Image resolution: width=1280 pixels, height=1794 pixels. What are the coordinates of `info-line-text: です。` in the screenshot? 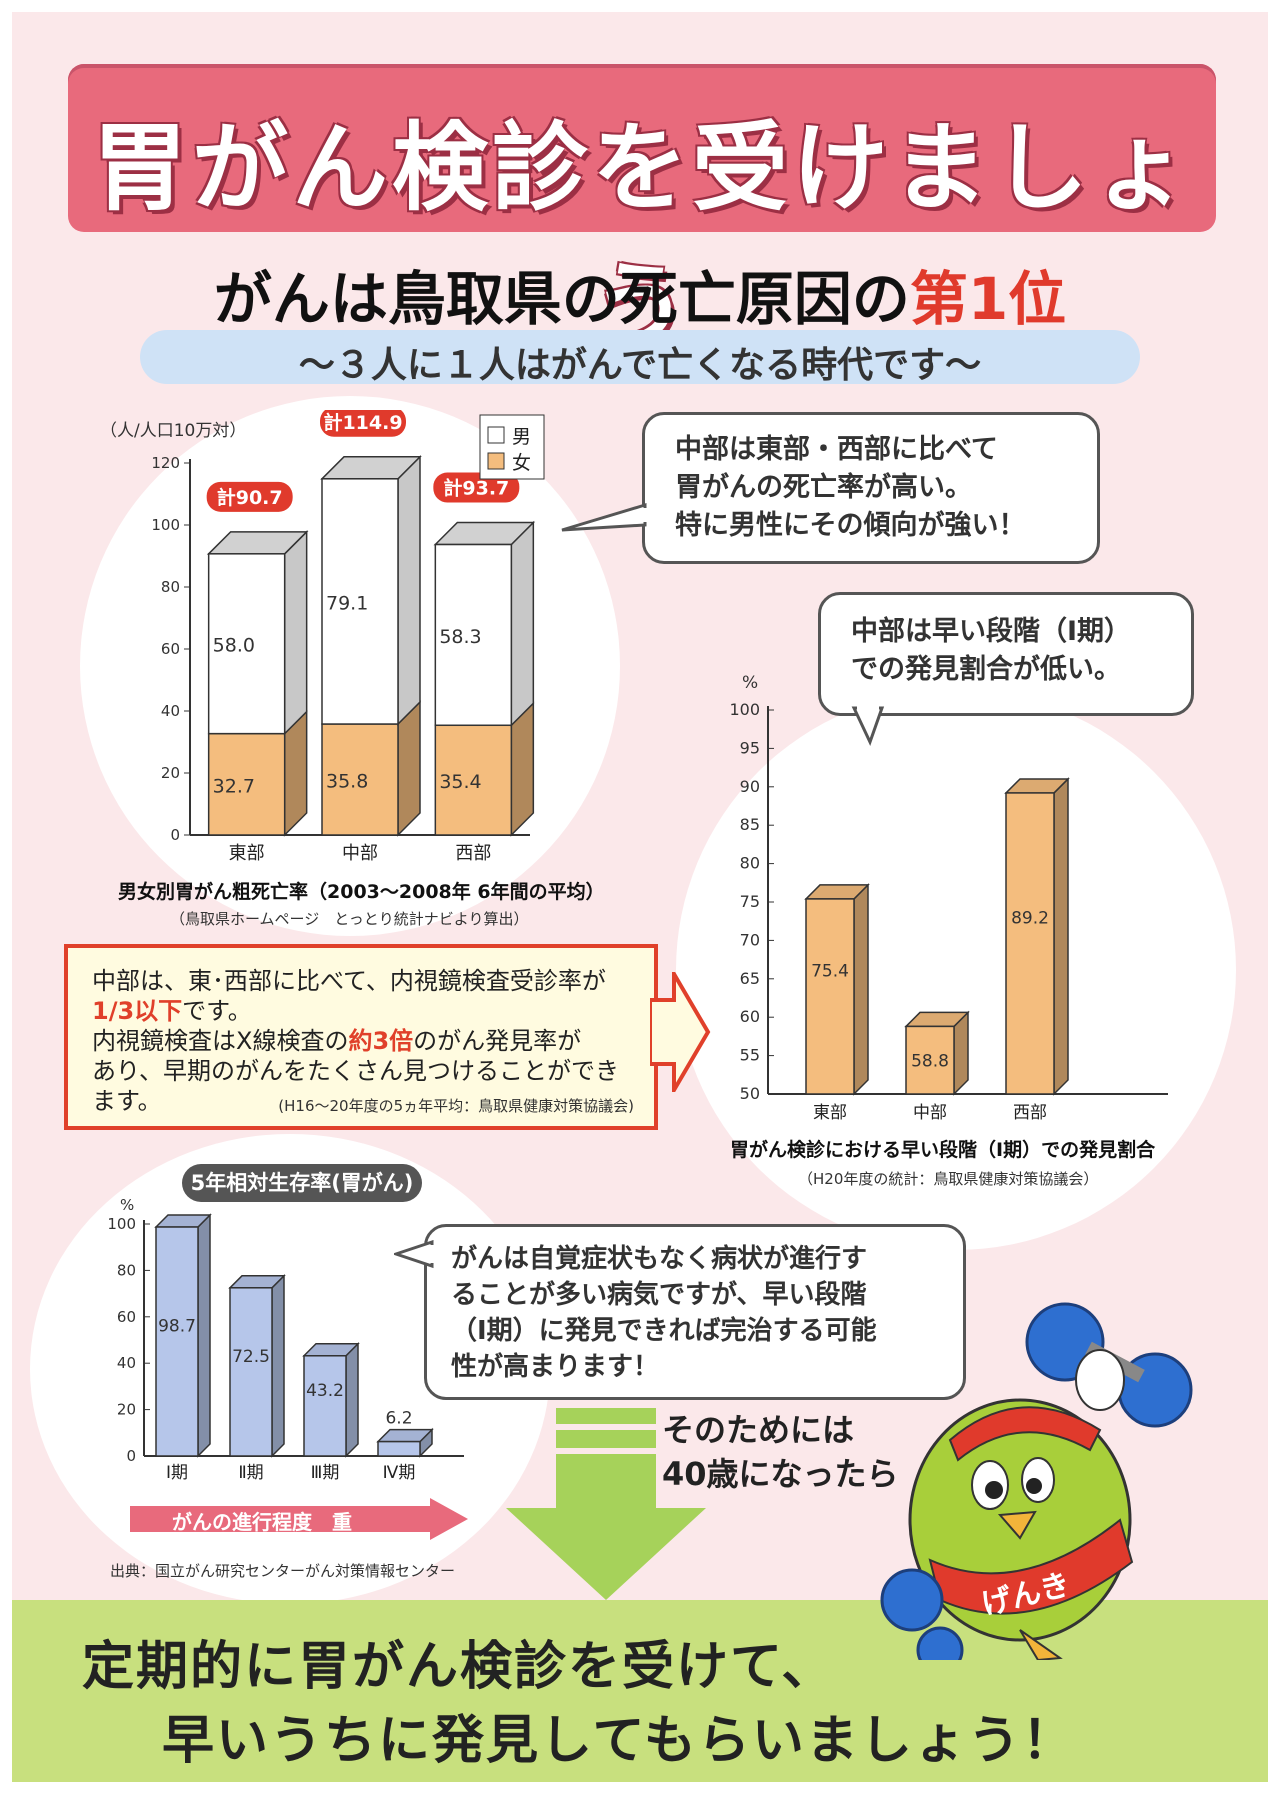 It's located at (217, 1011).